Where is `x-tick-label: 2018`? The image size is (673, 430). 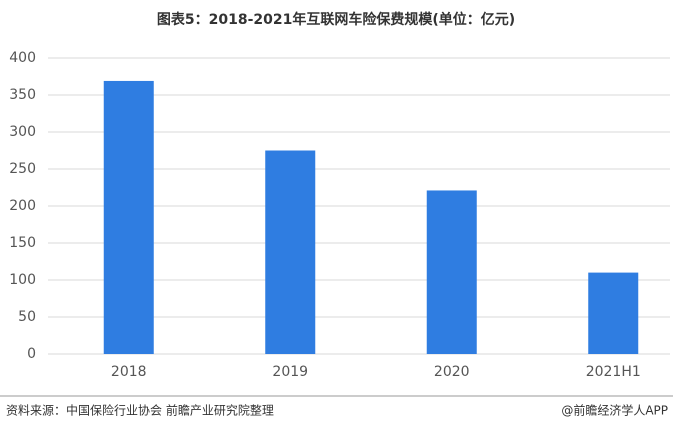 x-tick-label: 2018 is located at coordinates (129, 372).